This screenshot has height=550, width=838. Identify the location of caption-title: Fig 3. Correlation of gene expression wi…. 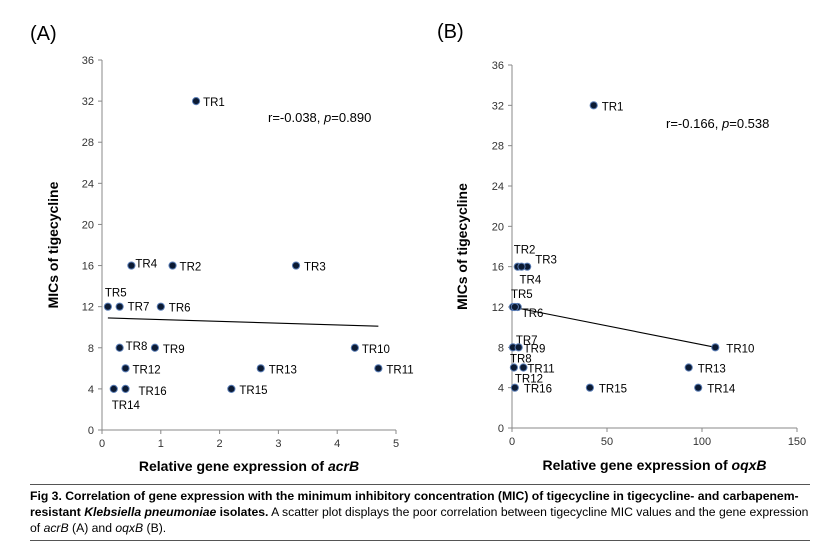
(414, 504).